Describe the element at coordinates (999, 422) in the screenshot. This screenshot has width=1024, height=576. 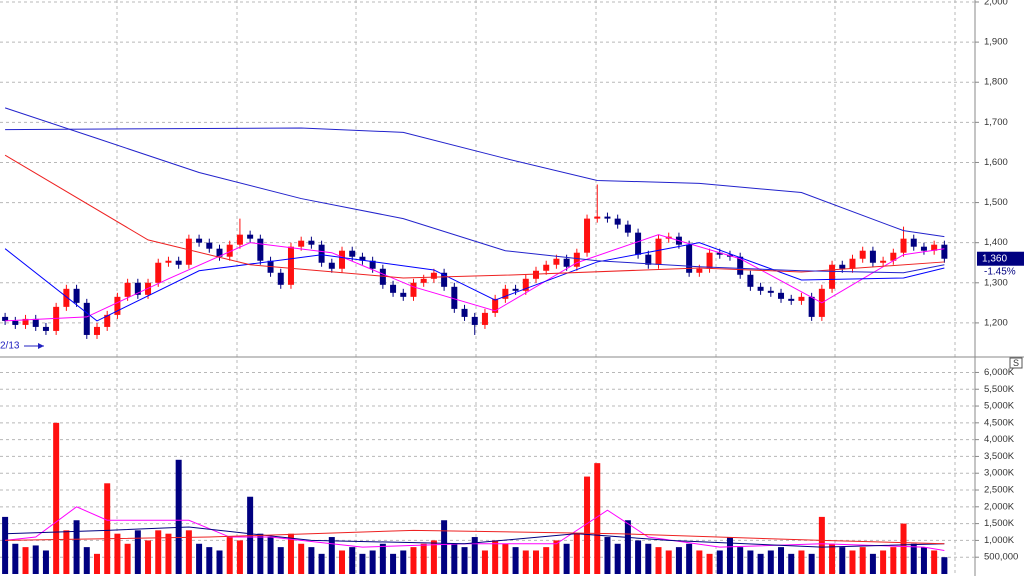
I see `y-tick-label: 4,500K` at that location.